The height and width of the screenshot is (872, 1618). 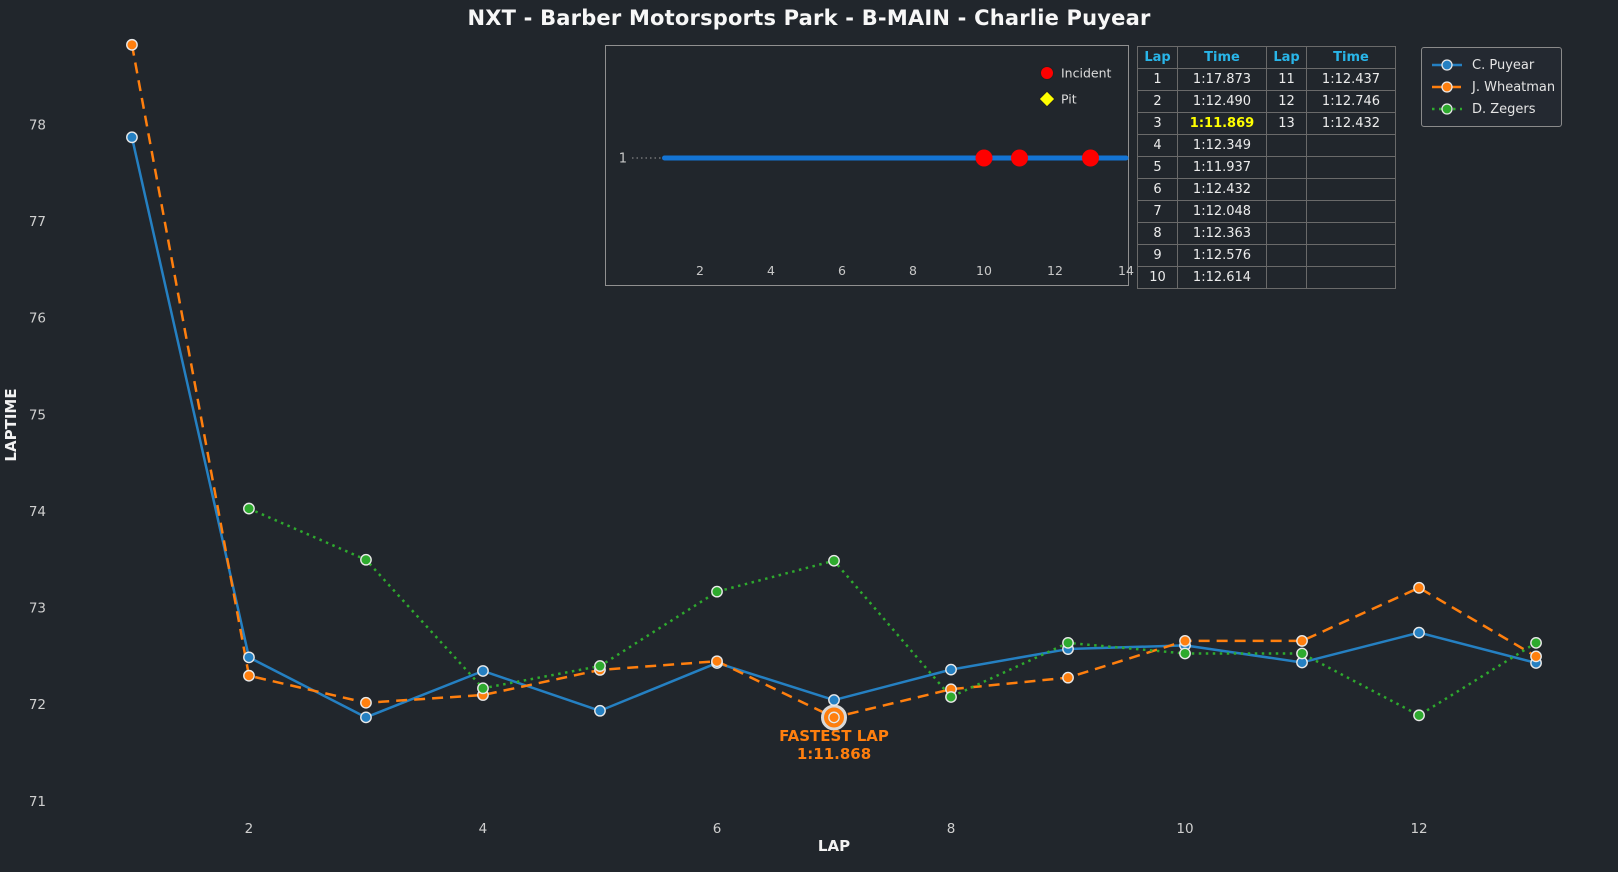 What do you see at coordinates (1222, 211) in the screenshot?
I see `lap-time-cell: 1:12.048` at bounding box center [1222, 211].